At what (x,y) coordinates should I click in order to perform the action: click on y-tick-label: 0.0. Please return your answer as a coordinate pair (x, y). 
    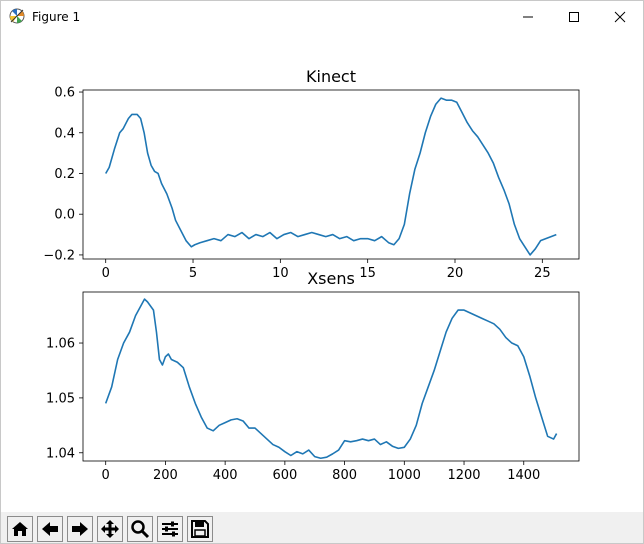
    Looking at the image, I should click on (64, 215).